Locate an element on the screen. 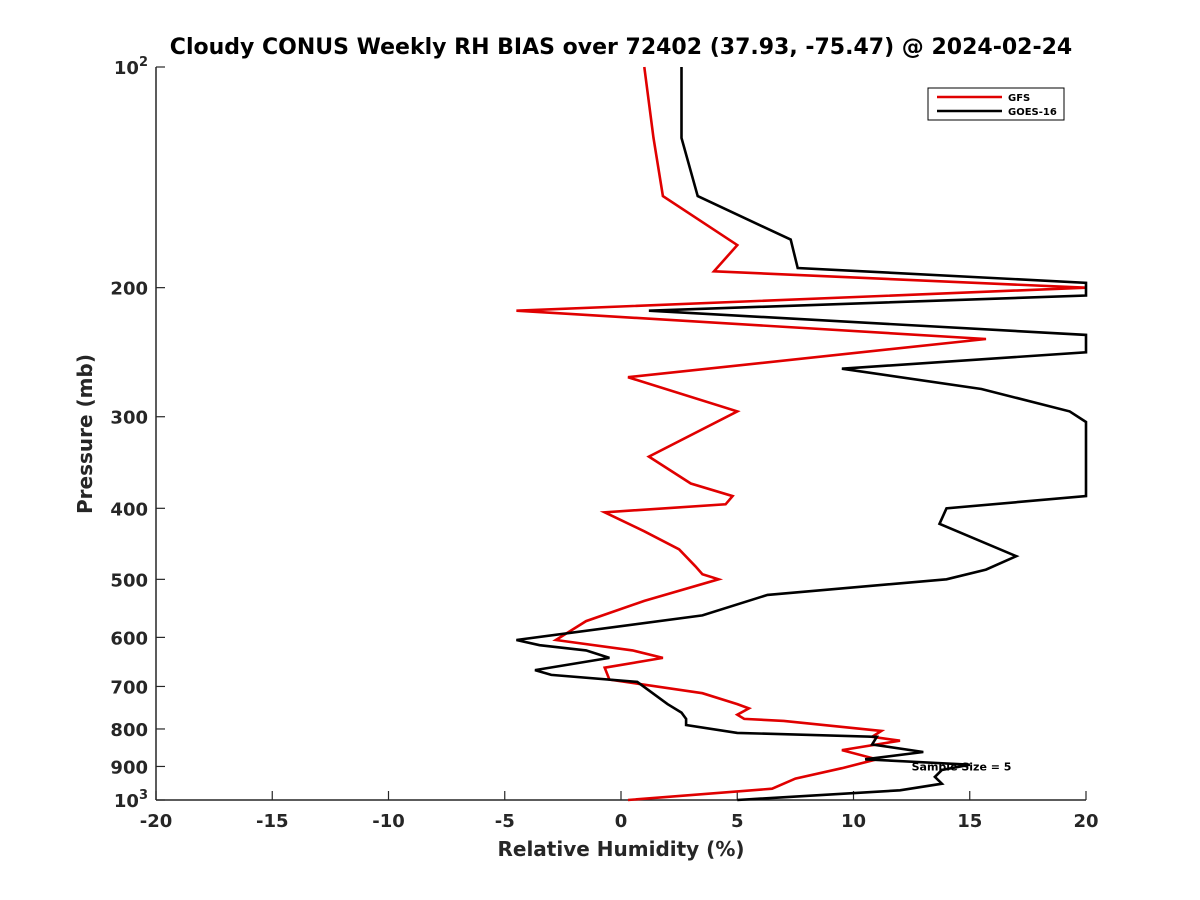 Image resolution: width=1200 pixels, height=900 pixels. x-tick-label: 5 is located at coordinates (737, 821).